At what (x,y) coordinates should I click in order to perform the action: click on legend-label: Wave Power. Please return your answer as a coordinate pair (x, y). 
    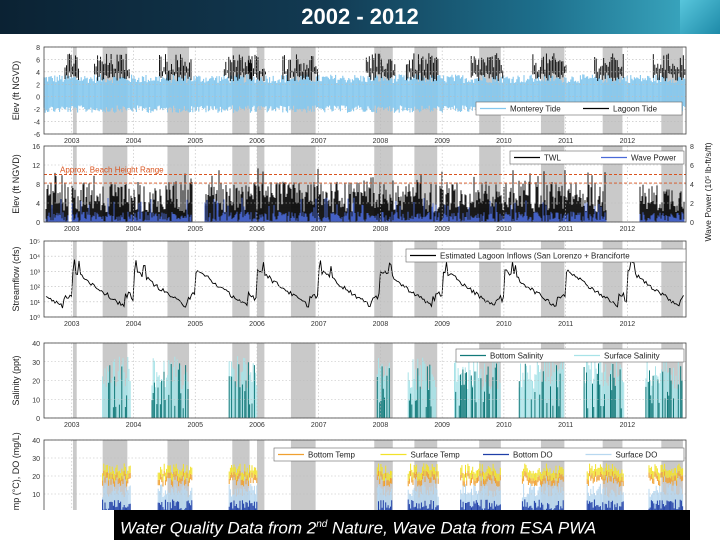
    Looking at the image, I should click on (653, 158).